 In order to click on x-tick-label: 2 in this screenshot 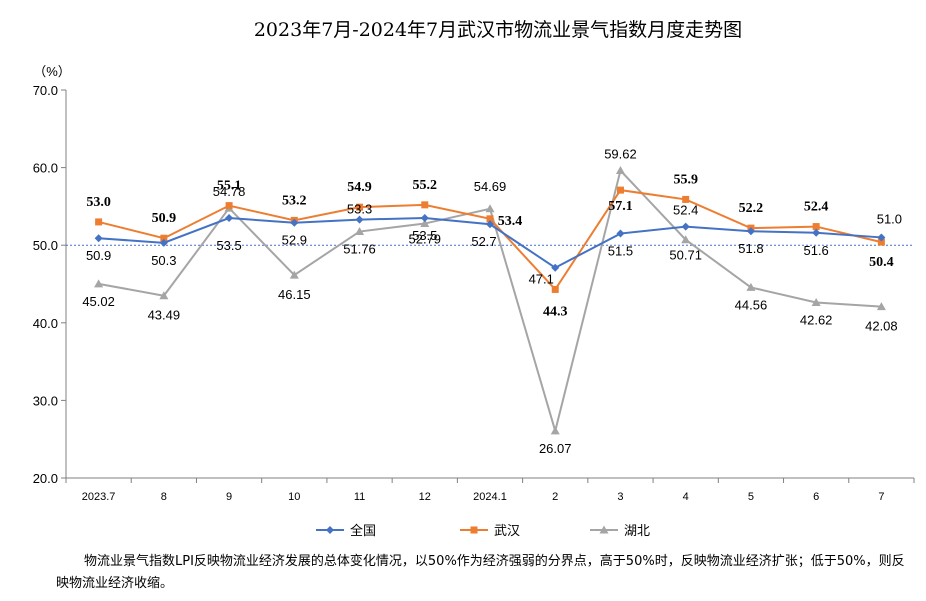, I will do `click(555, 497)`.